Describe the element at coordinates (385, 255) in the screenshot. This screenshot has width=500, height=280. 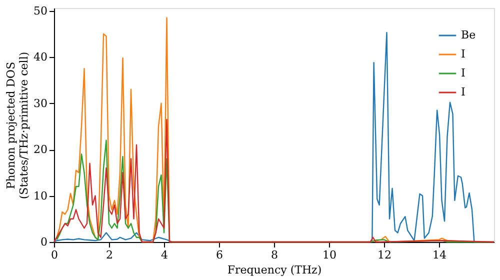
I see `x-tick-label: 12` at that location.